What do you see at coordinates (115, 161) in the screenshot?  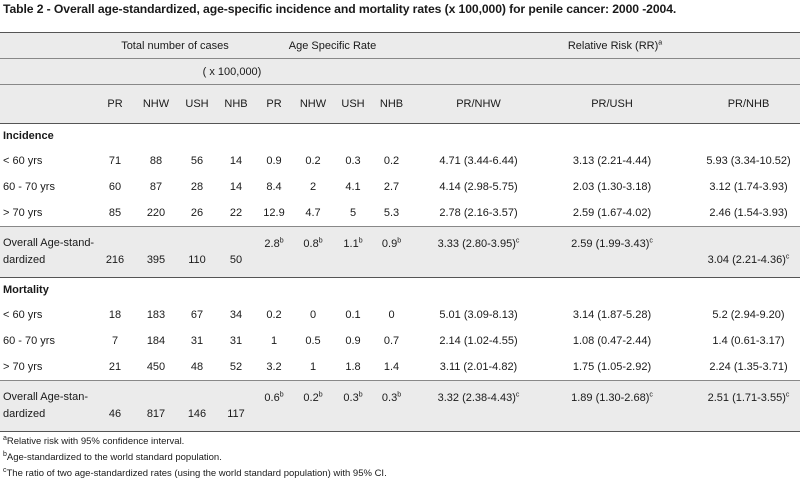 I see `table-cell: 71` at bounding box center [115, 161].